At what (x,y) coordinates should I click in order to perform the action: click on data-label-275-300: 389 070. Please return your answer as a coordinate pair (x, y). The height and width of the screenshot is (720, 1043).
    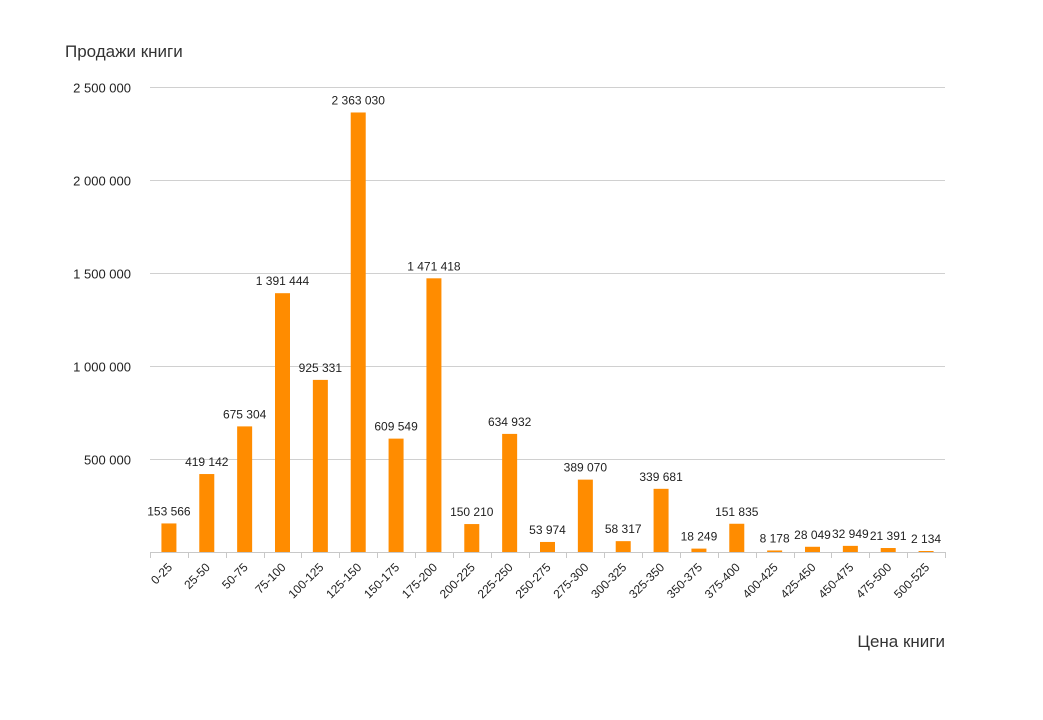
    Looking at the image, I should click on (586, 468).